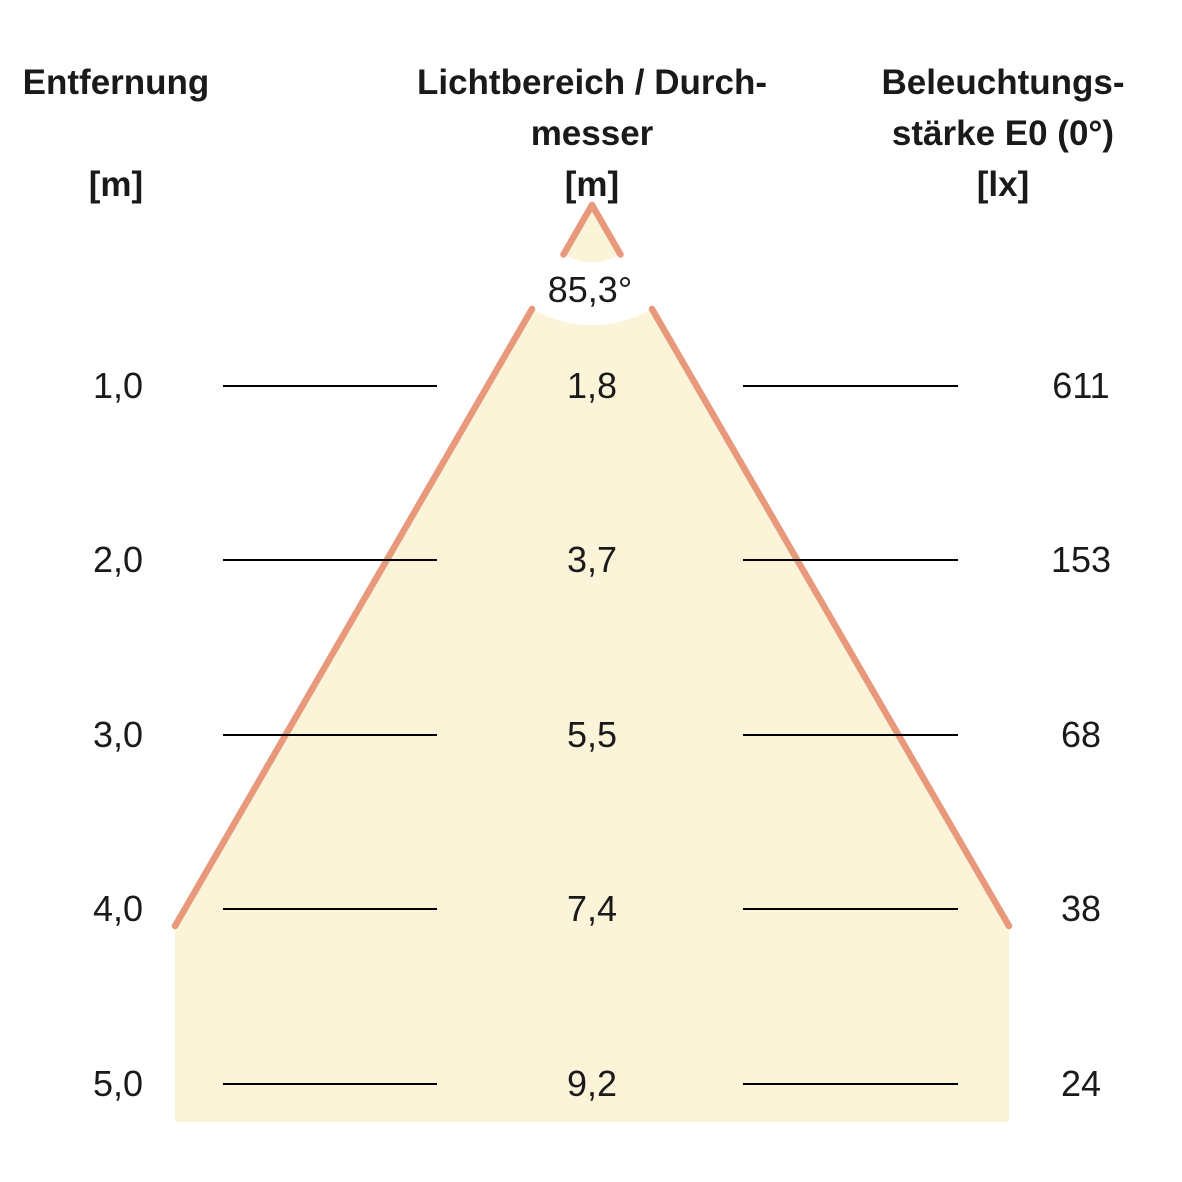 This screenshot has height=1182, width=1182. I want to click on illuminance-value: 24, so click(1081, 1083).